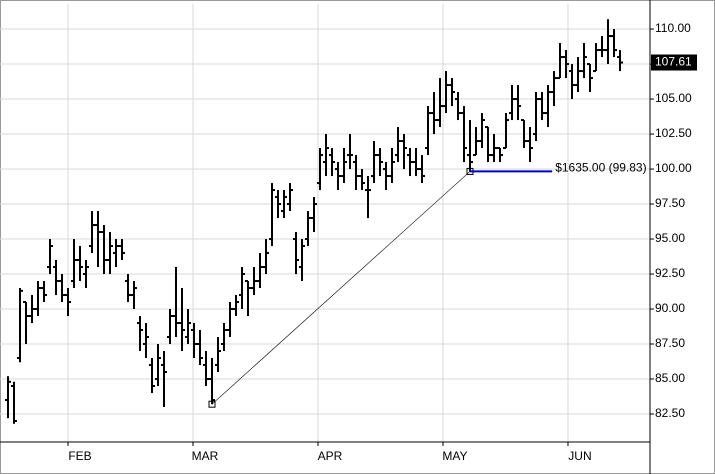  I want to click on y-tick-label: 100.00, so click(673, 168).